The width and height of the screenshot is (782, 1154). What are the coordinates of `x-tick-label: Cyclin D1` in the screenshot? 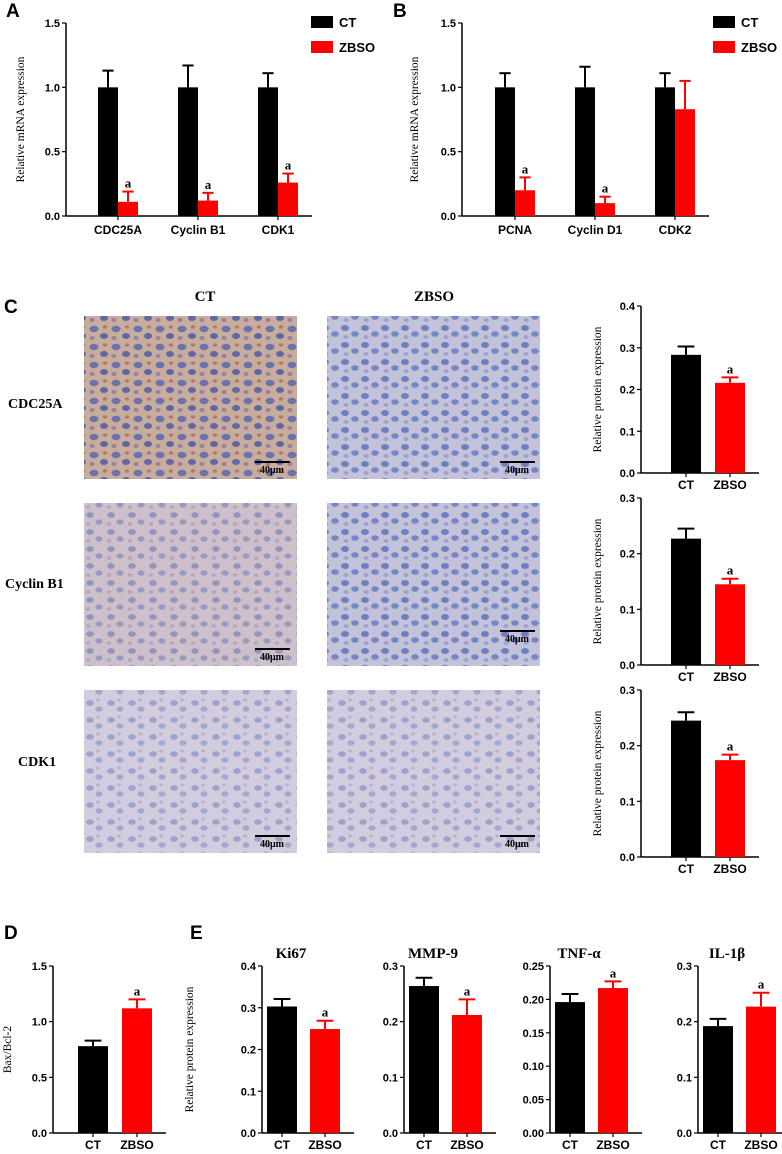 It's located at (595, 230).